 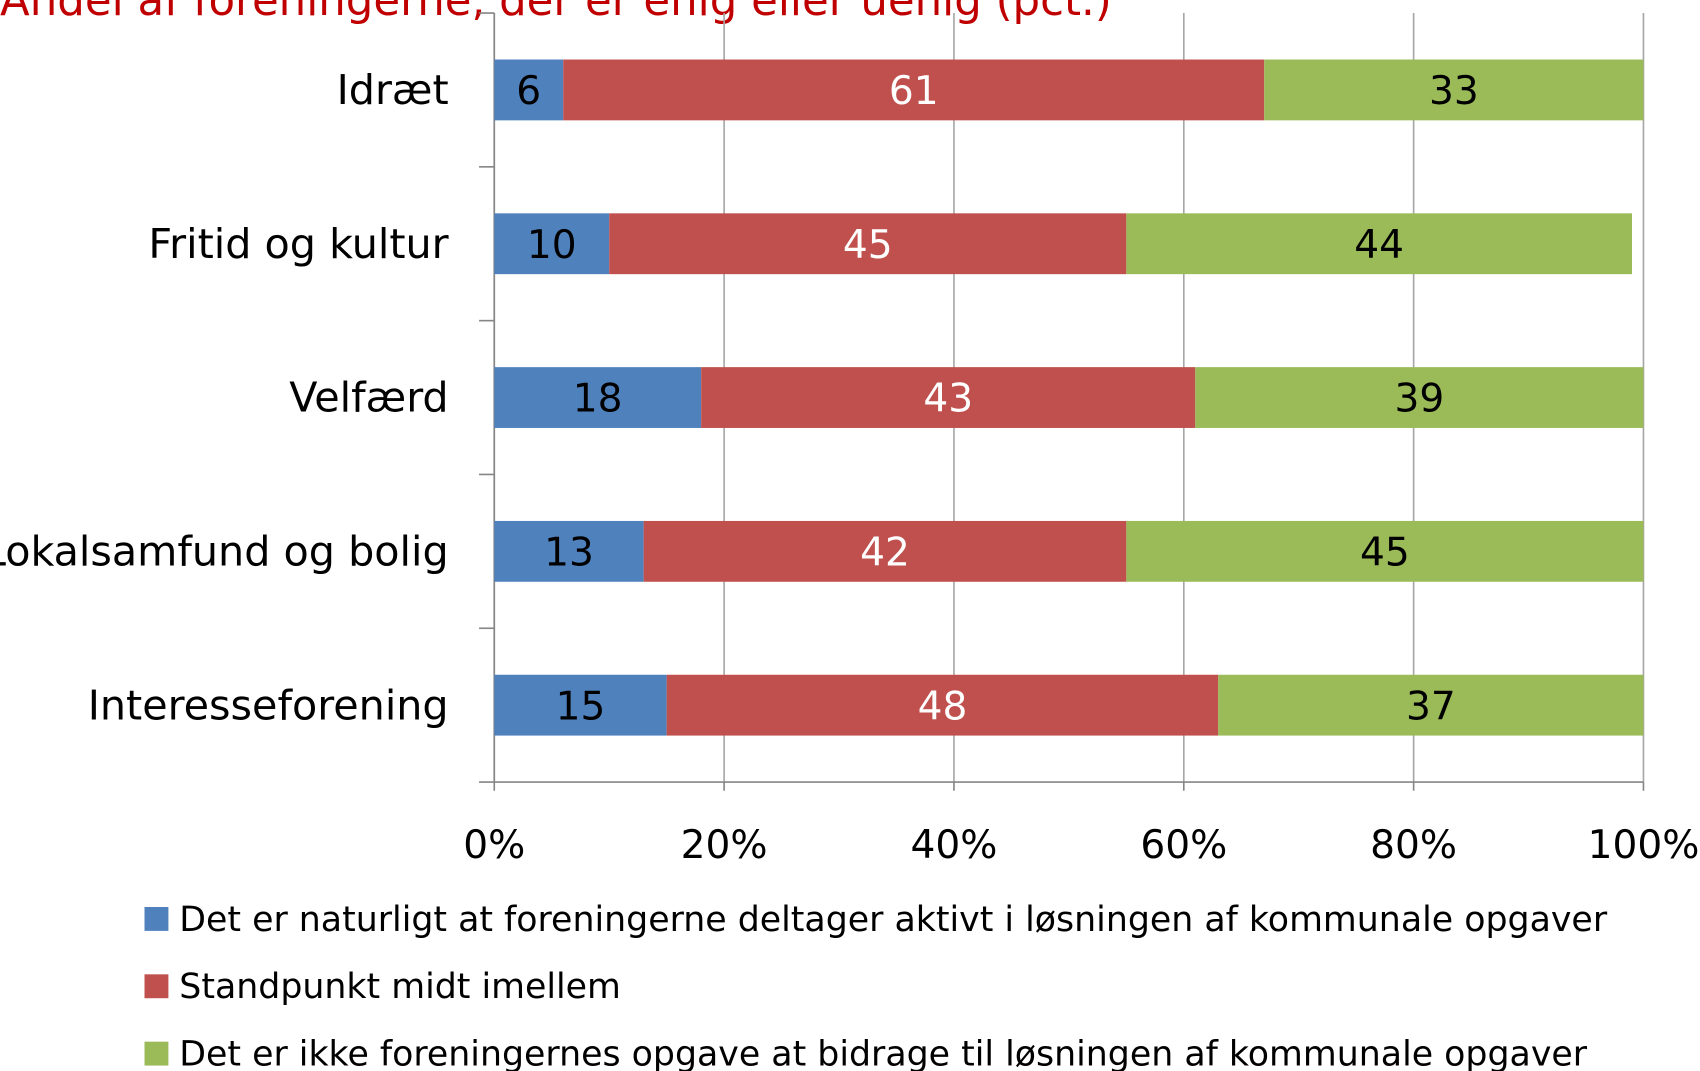 I want to click on x-tick-label: 40%, so click(x=953, y=845).